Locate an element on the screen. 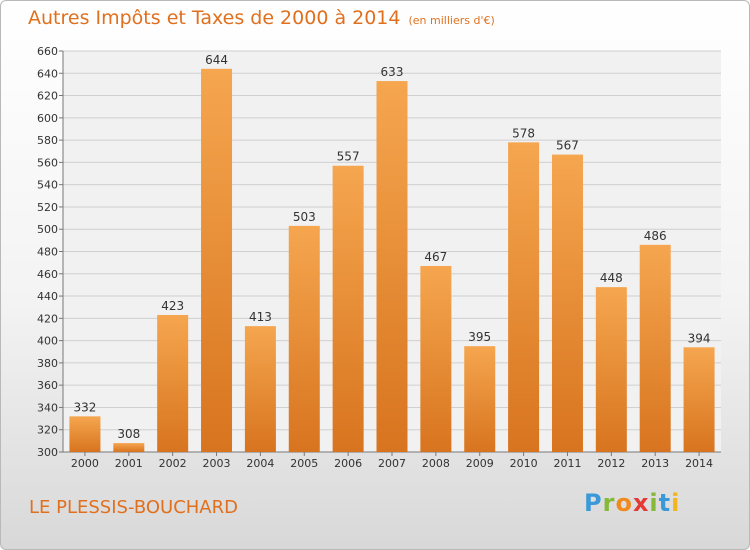 This screenshot has width=750, height=550. bar-2001 is located at coordinates (129, 447).